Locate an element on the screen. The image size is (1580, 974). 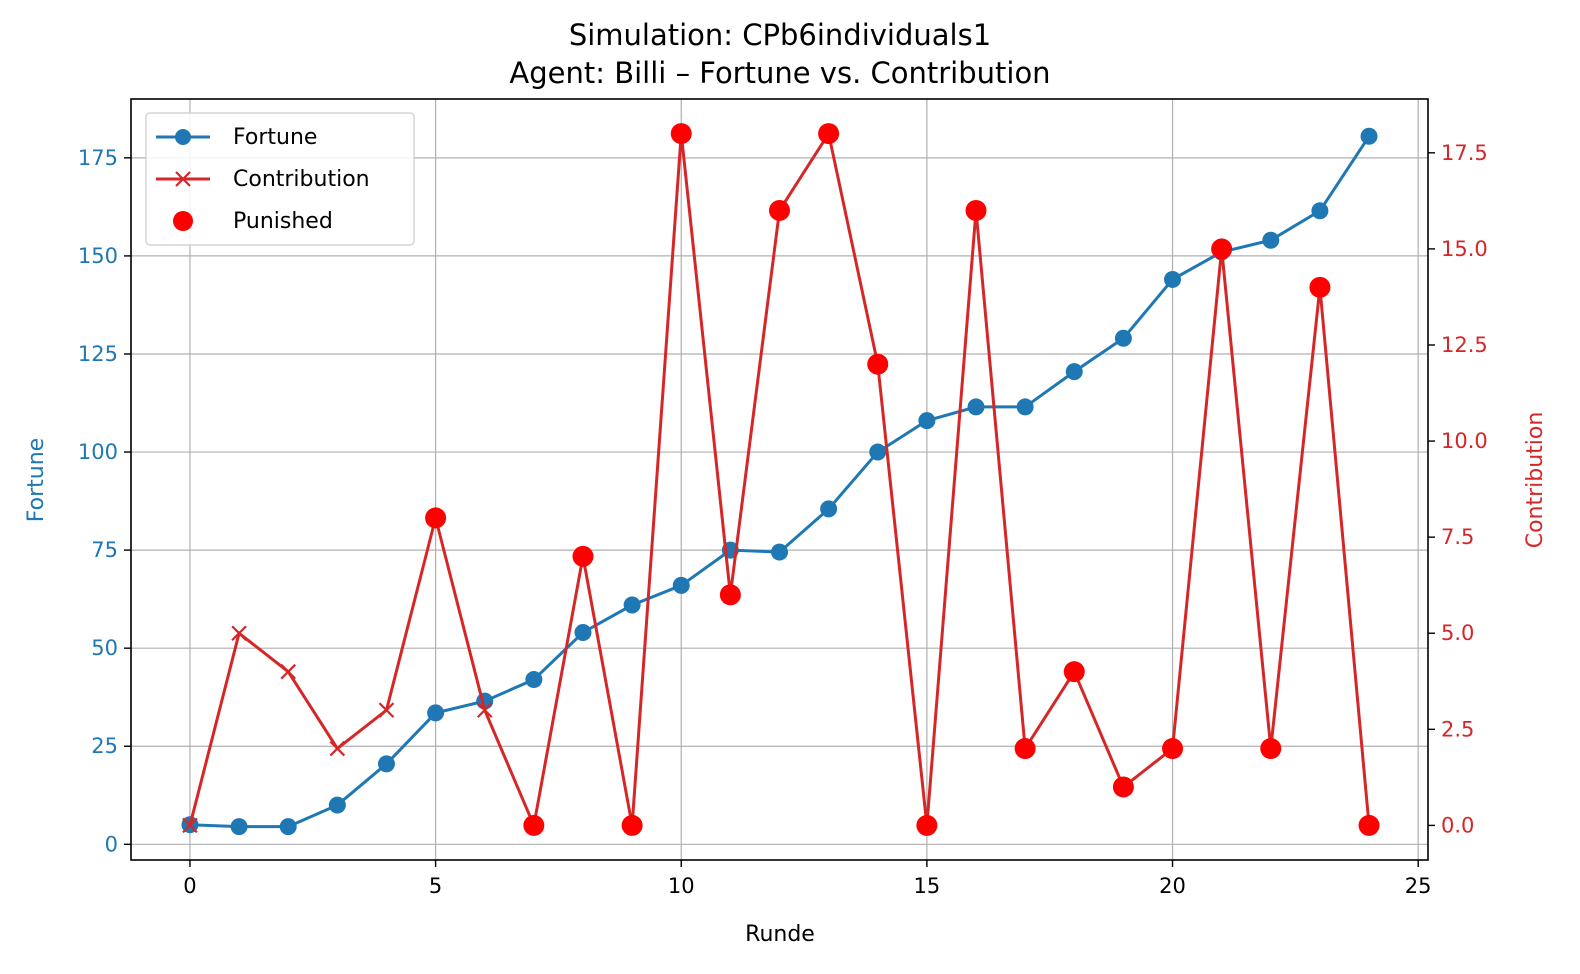
x-axis: 0 5 10 15 20 25 is located at coordinates (807, 879).